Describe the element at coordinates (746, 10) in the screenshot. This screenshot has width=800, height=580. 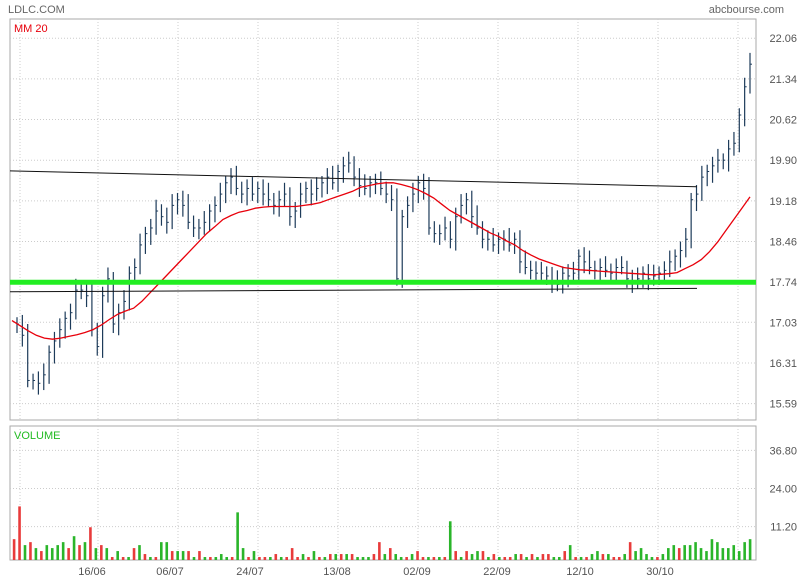
I see `source-label: abcbourse.com` at that location.